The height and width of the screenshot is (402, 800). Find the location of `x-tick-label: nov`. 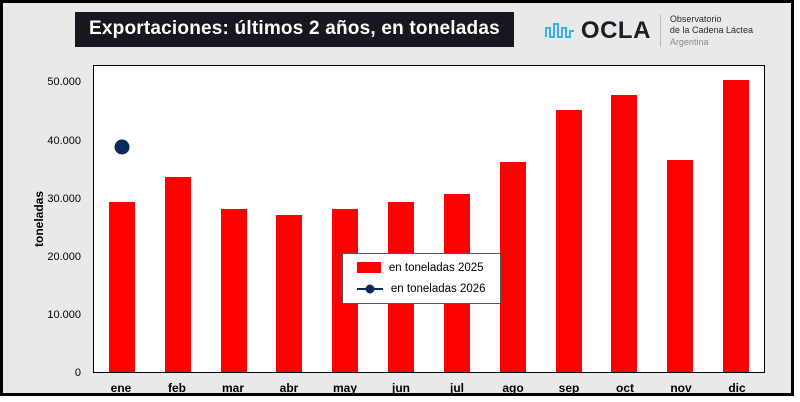

x-tick-label: nov is located at coordinates (681, 388).